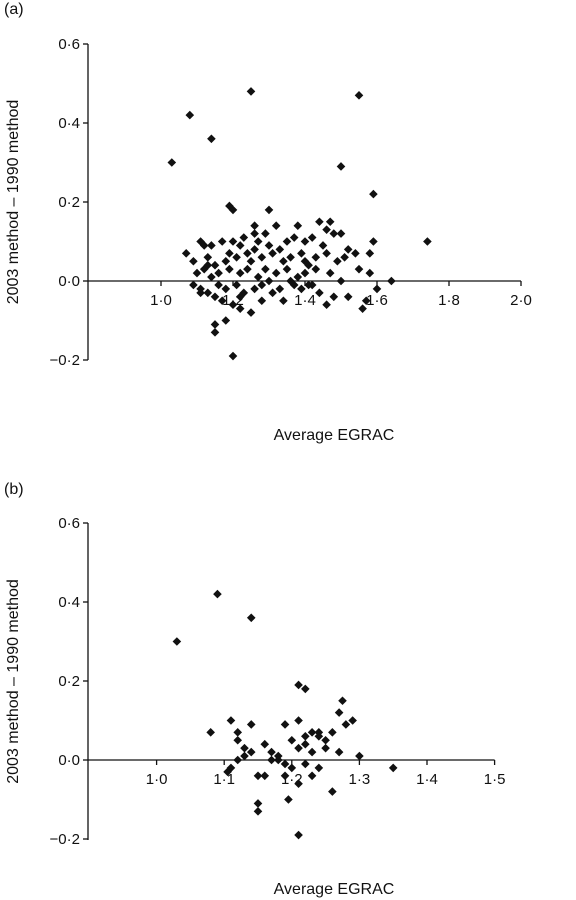  What do you see at coordinates (65, 360) in the screenshot?
I see `y-tick-label: −0·2` at bounding box center [65, 360].